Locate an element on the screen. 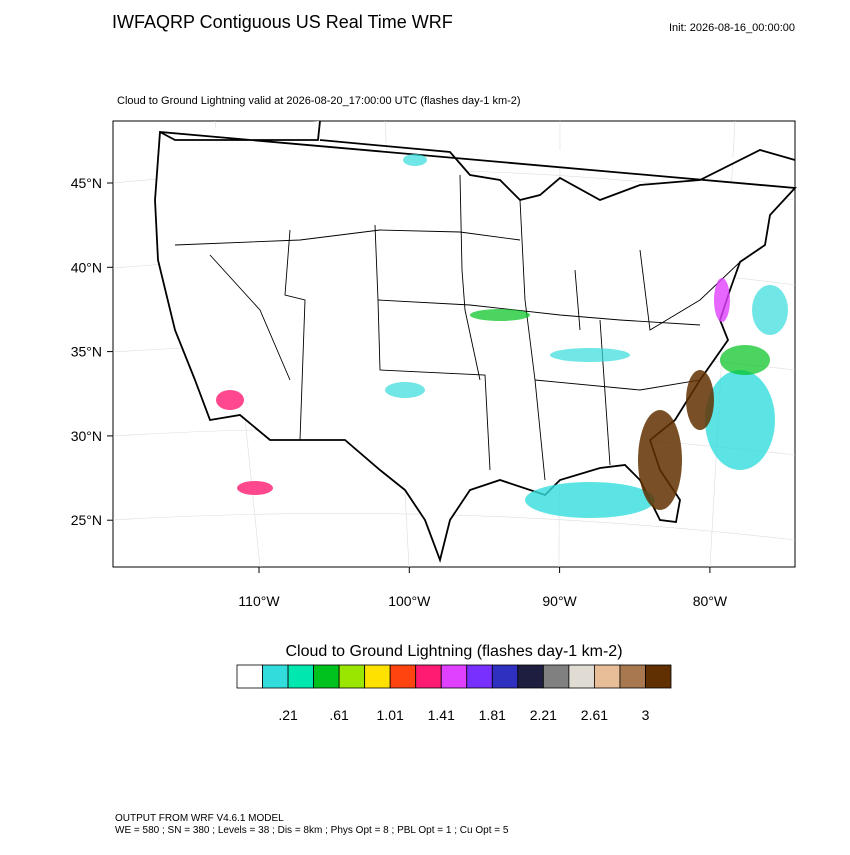 This screenshot has height=855, width=850. lon-label: 90°W is located at coordinates (559, 601).